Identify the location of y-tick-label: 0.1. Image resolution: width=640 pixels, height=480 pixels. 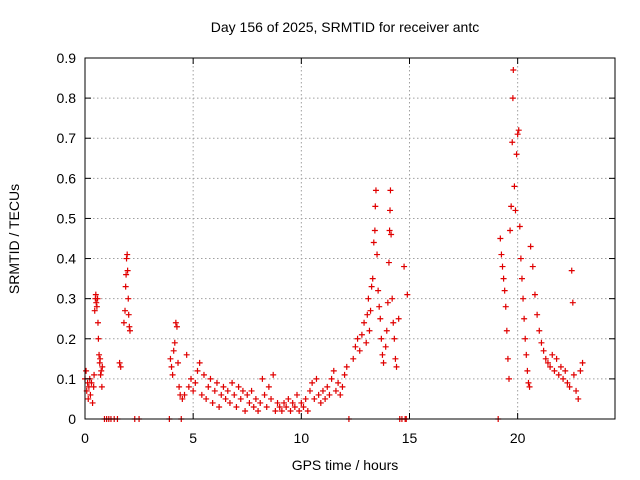
(67, 379).